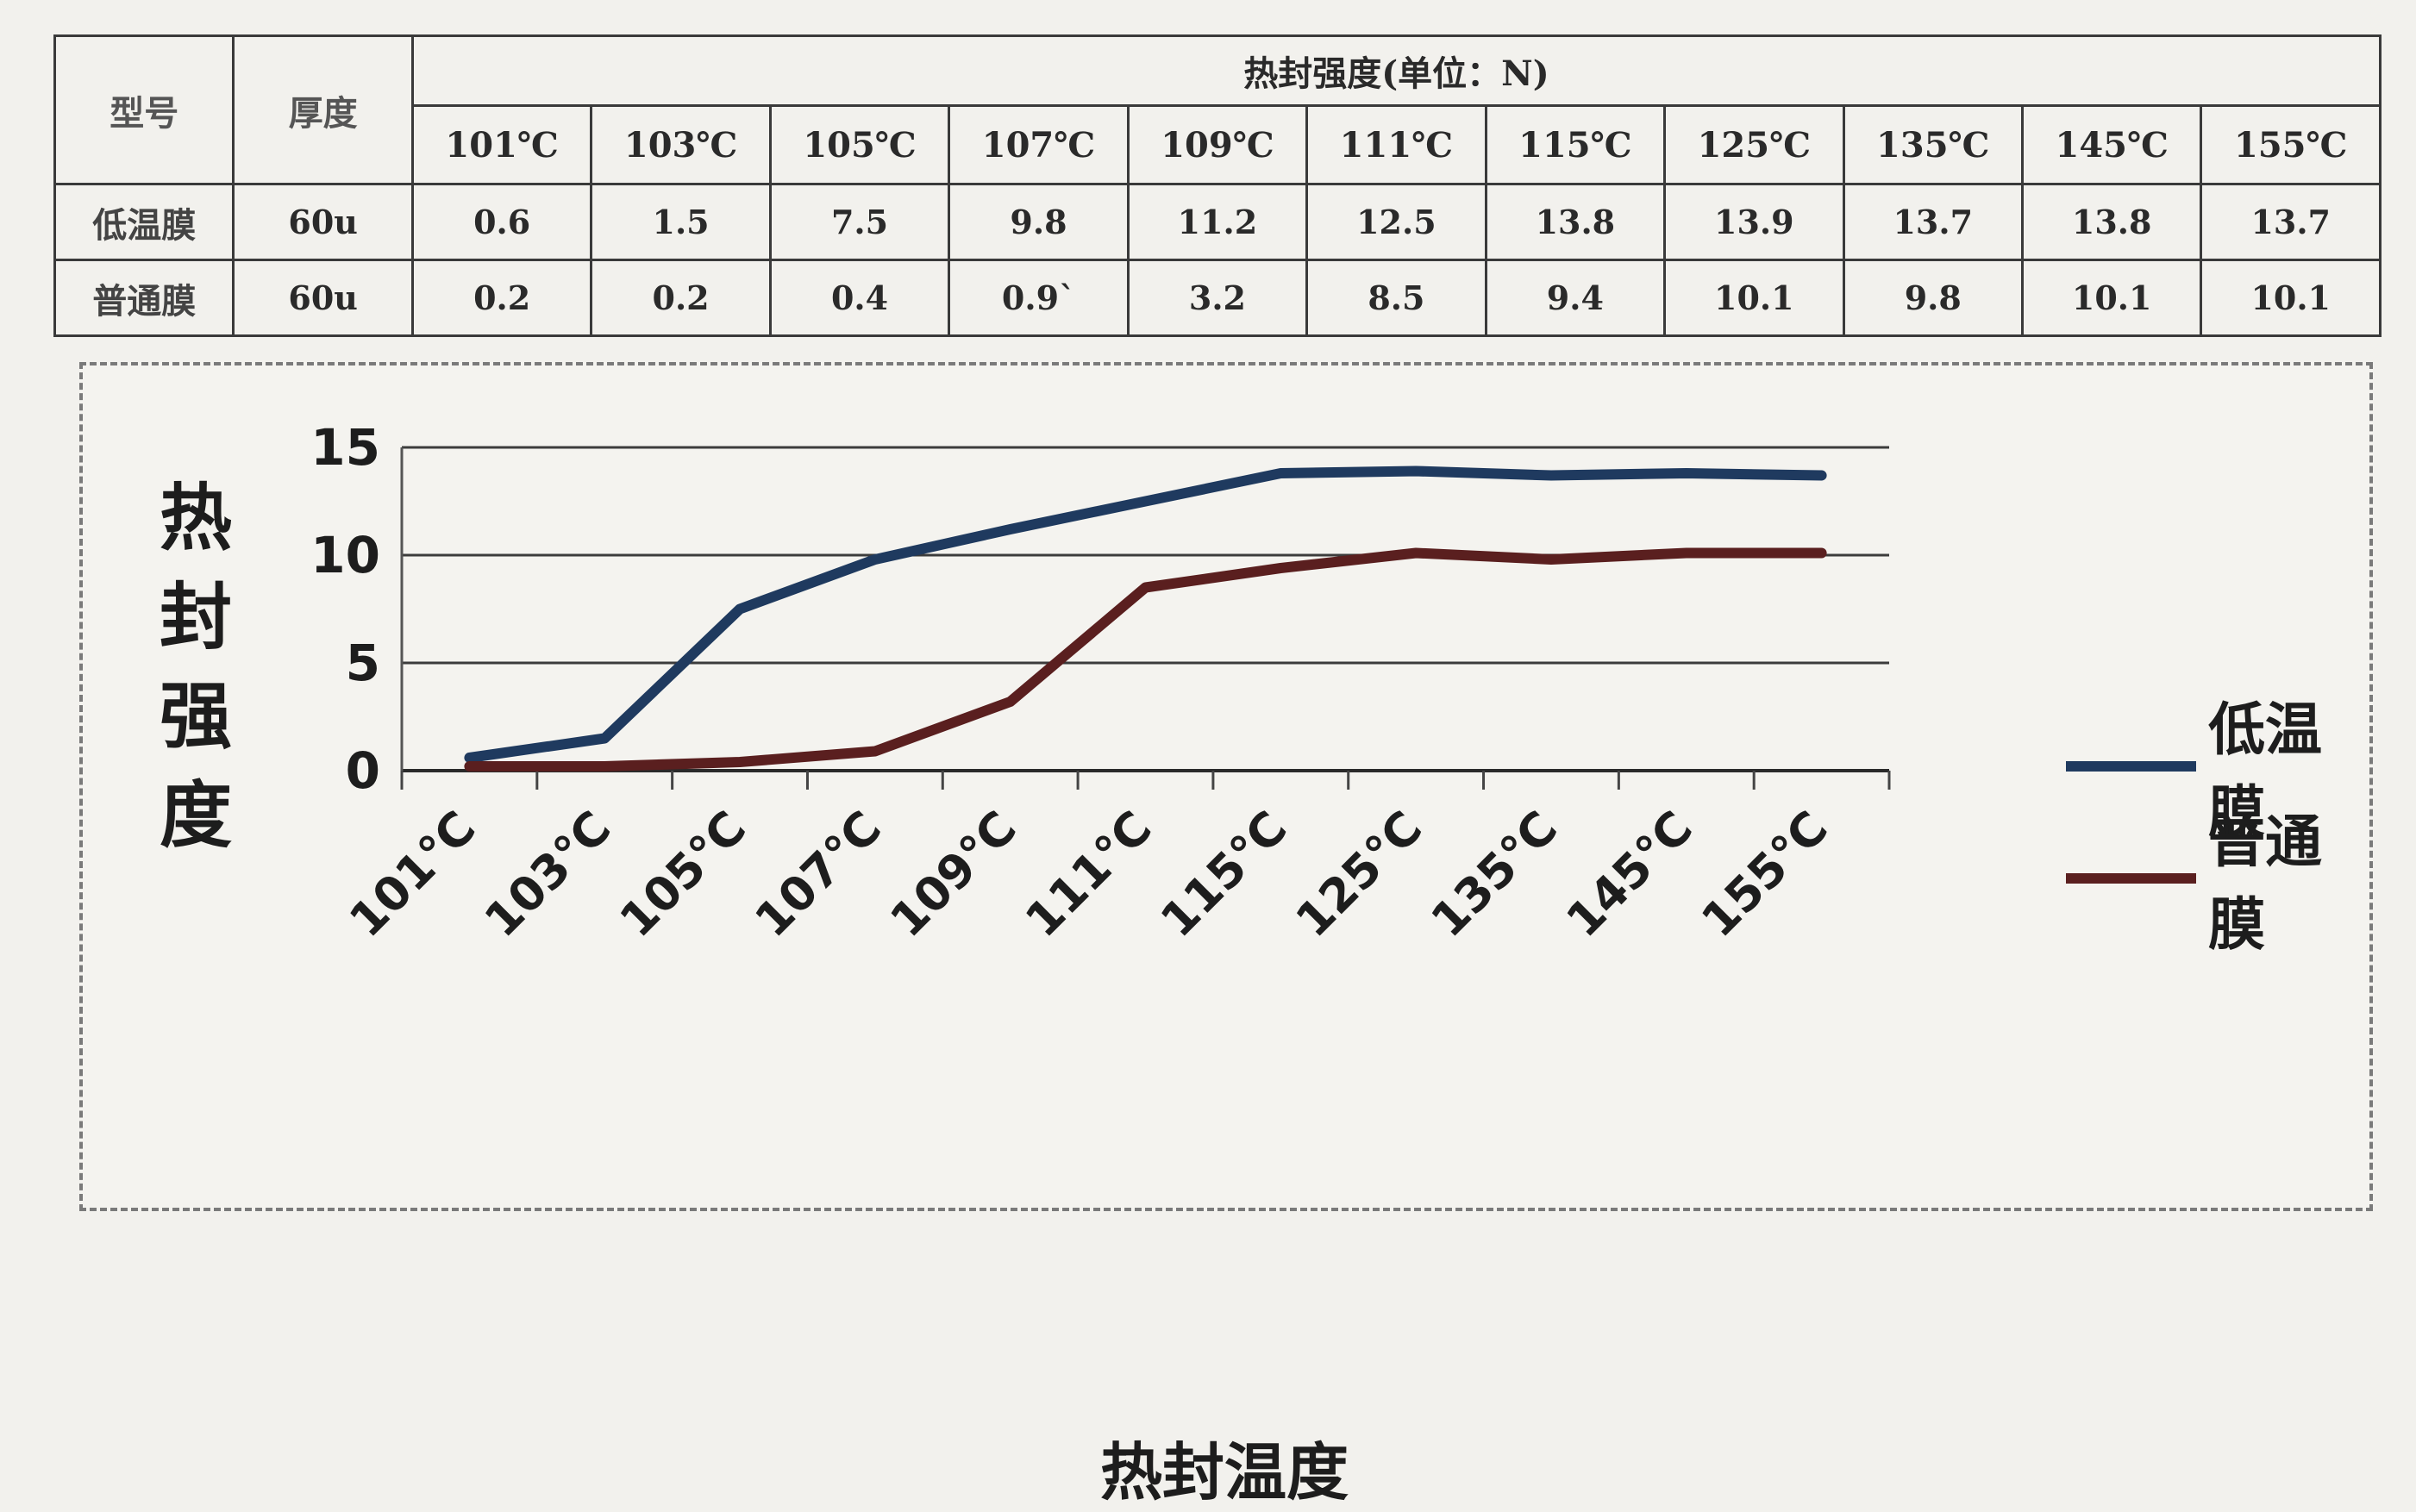  What do you see at coordinates (2291, 144) in the screenshot?
I see `temperature-header: 155℃` at bounding box center [2291, 144].